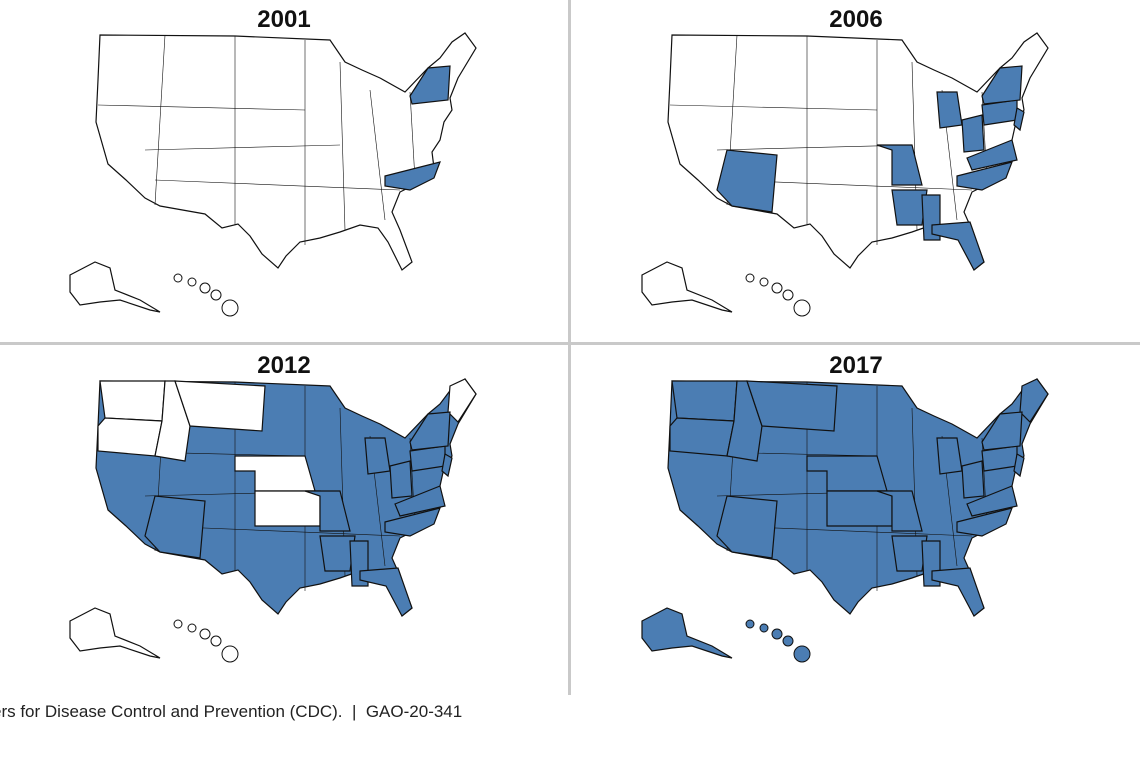 This screenshot has height=760, width=1140. I want to click on us-outline, so click(286, 151).